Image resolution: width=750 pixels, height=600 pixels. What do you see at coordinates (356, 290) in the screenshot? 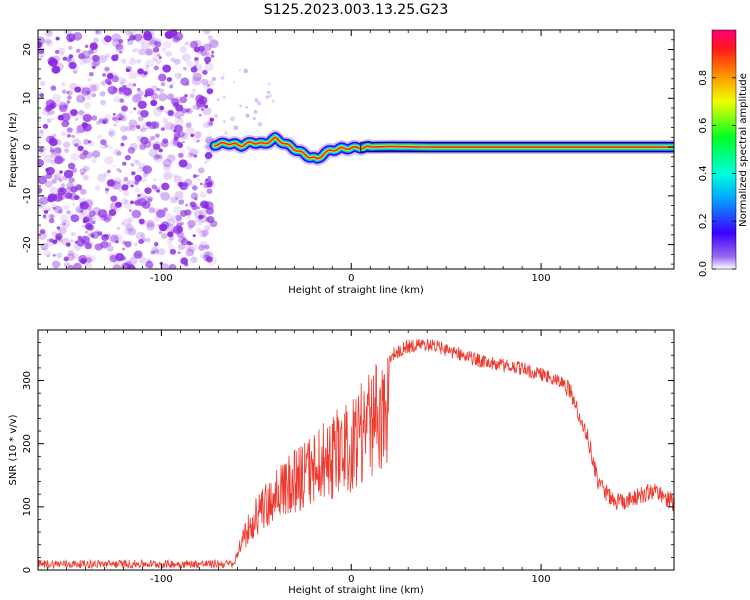
I see `spectrogram-xlabel: Height of straight line (km)` at bounding box center [356, 290].